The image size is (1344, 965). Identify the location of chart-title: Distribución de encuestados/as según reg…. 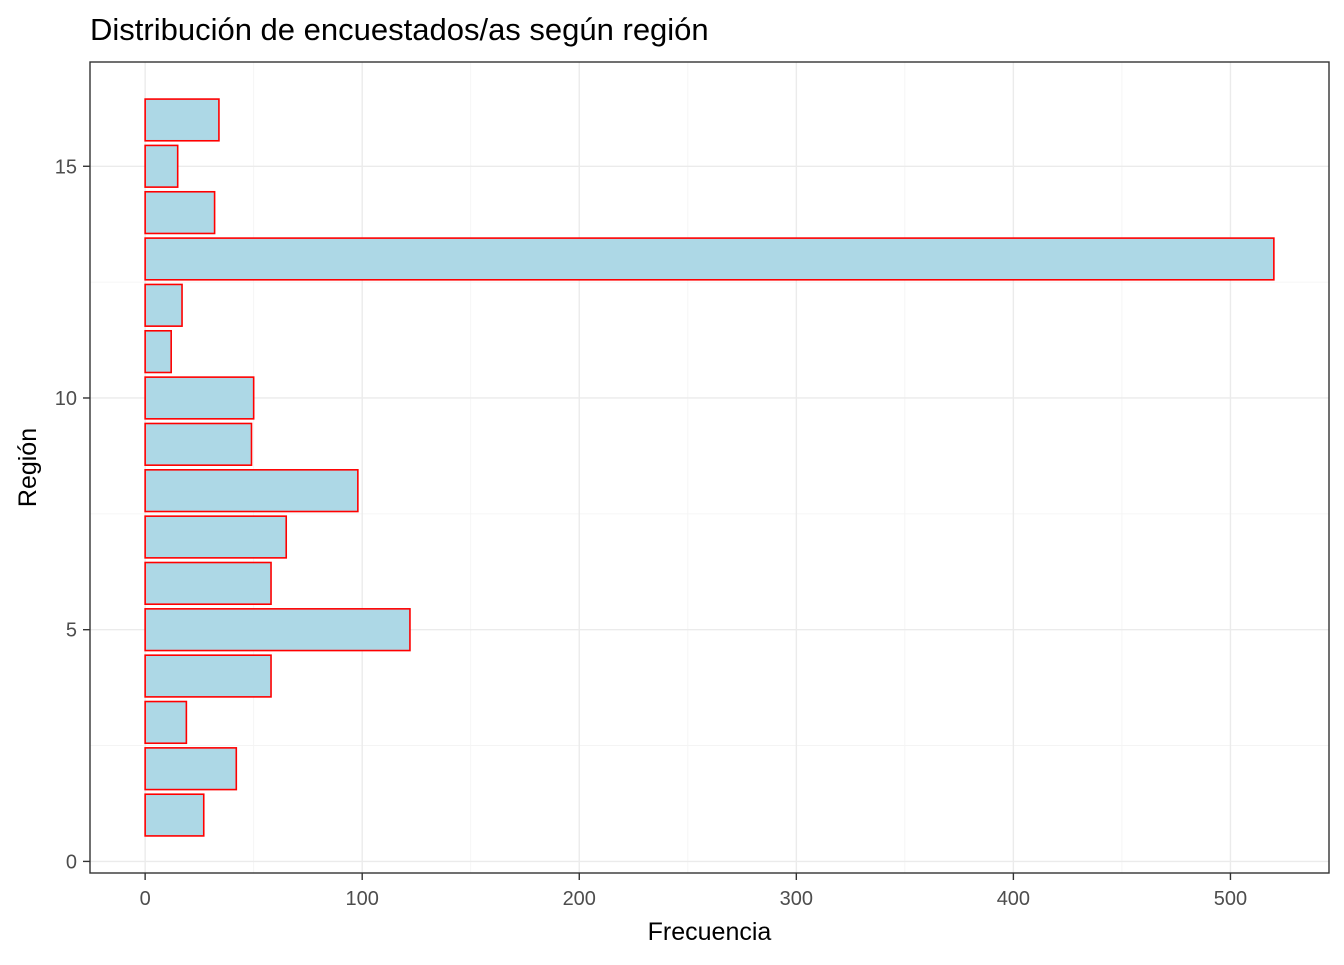
(399, 29).